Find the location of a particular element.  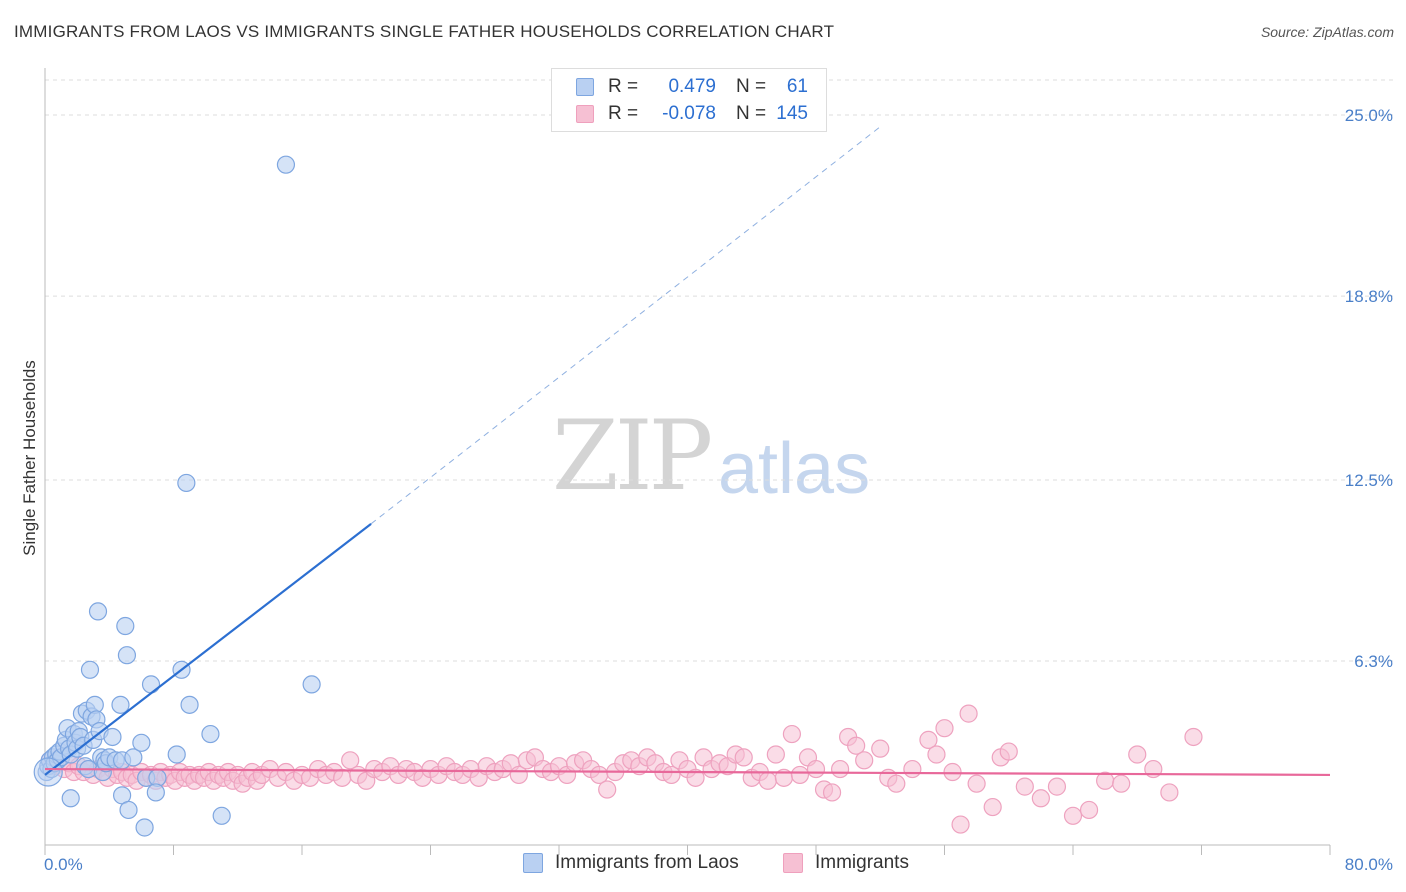

legend-r-value: -0.078 is located at coordinates (689, 113).